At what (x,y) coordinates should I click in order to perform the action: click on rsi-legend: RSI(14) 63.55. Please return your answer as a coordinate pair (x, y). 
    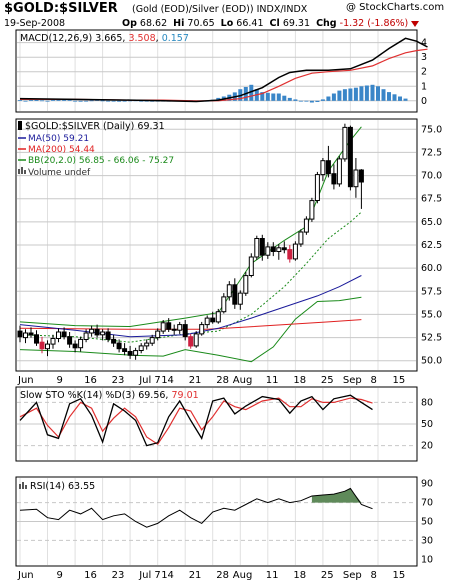
    Looking at the image, I should click on (57, 486).